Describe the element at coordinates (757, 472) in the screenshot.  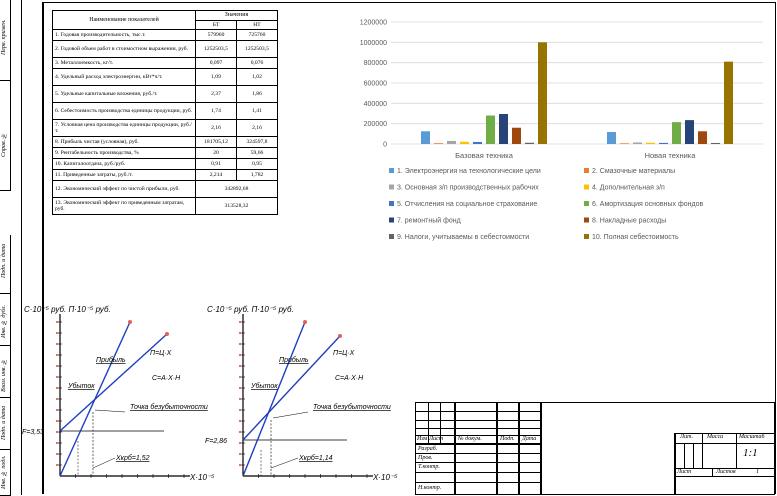
I see `stamp-sheets-value: 1` at that location.